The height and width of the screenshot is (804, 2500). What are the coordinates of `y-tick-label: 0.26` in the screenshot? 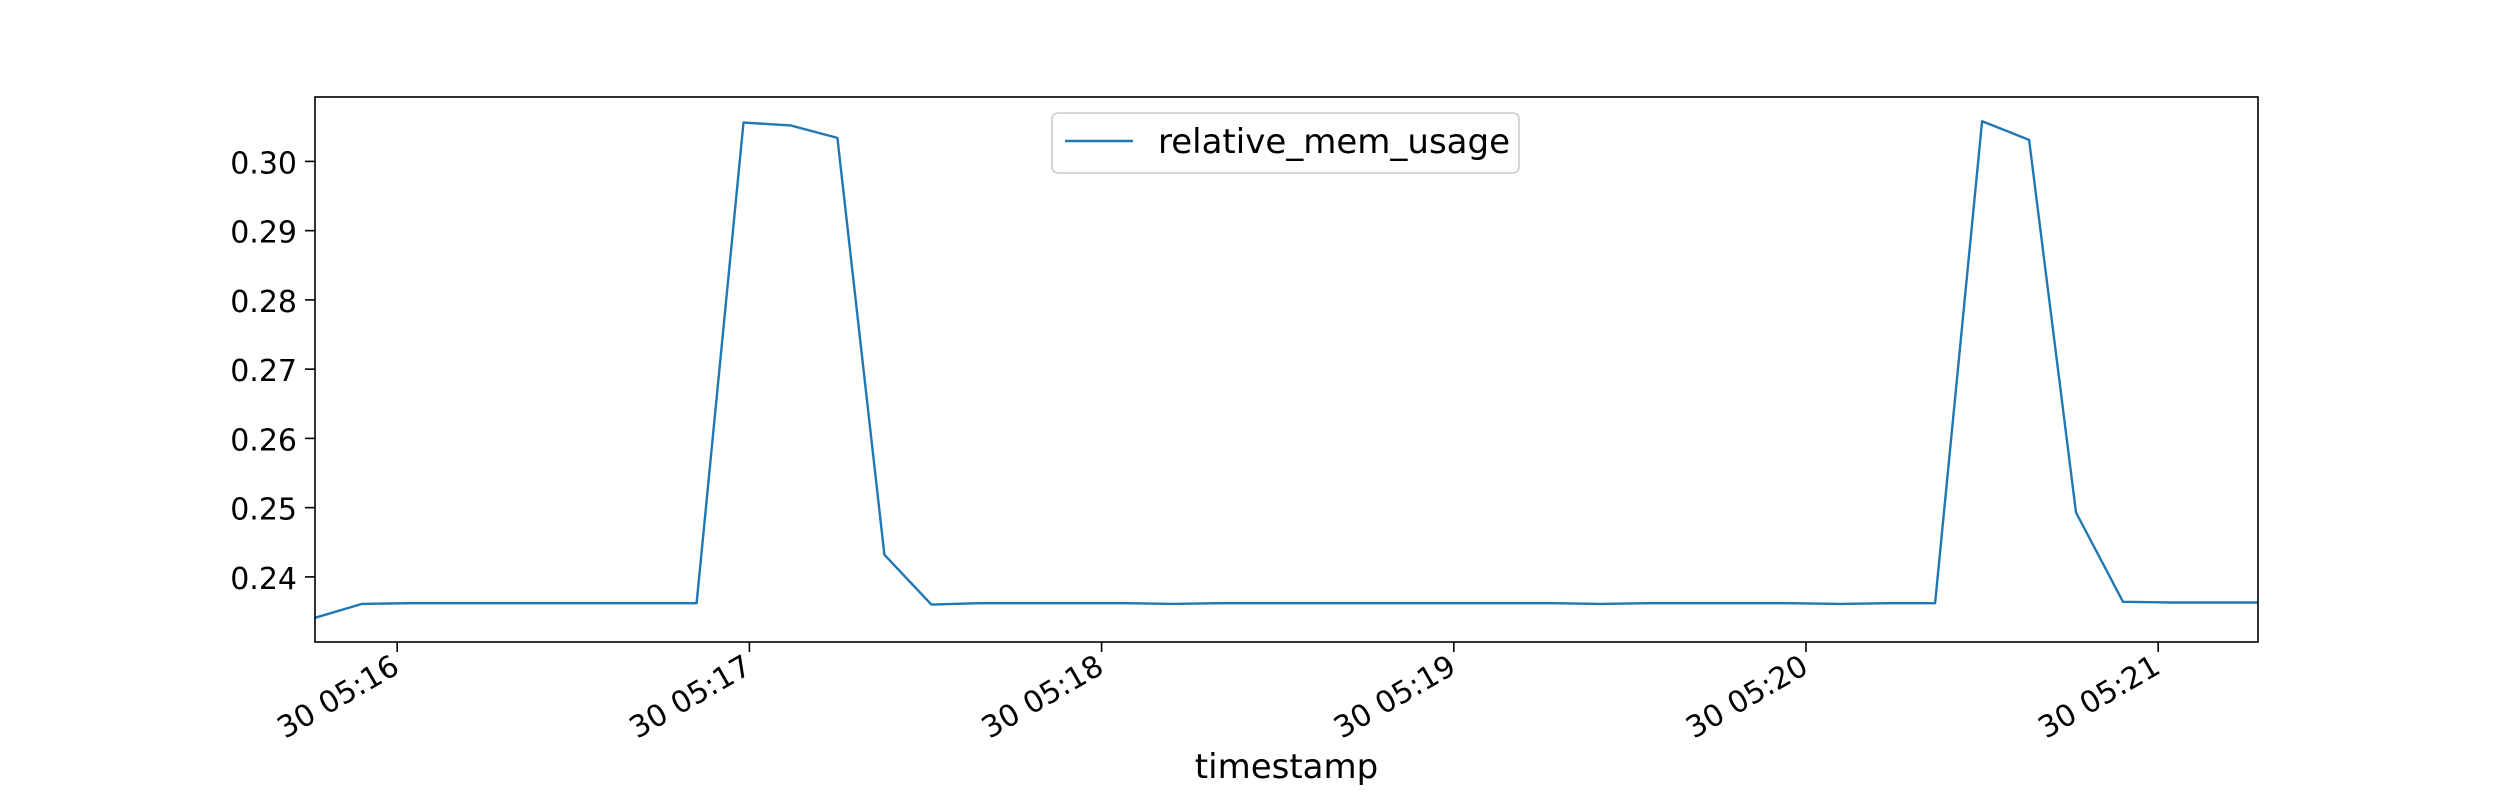 It's located at (263, 440).